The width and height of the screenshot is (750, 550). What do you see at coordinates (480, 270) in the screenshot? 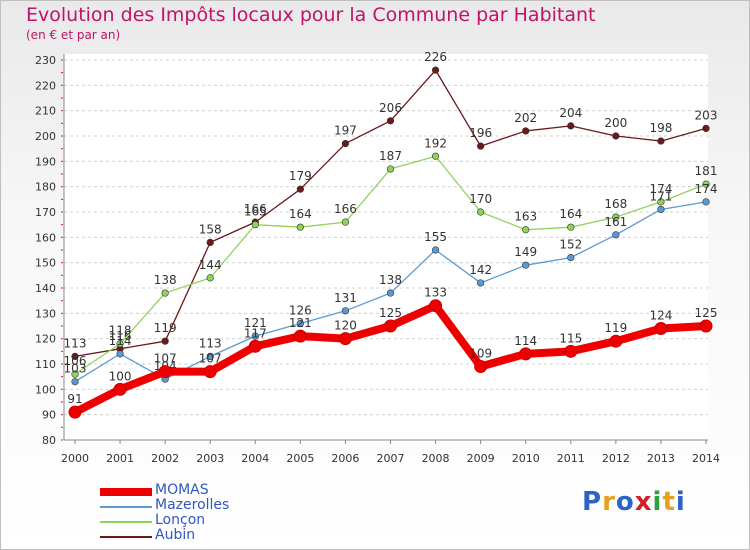
I see `data-label: 142` at bounding box center [480, 270].